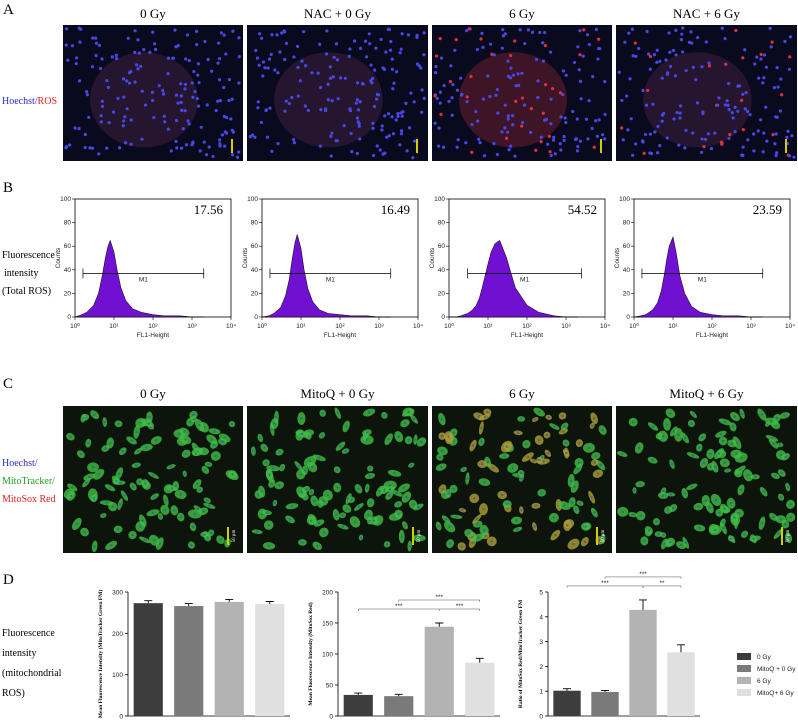  I want to click on scale-label: 50 μm, so click(419, 535).